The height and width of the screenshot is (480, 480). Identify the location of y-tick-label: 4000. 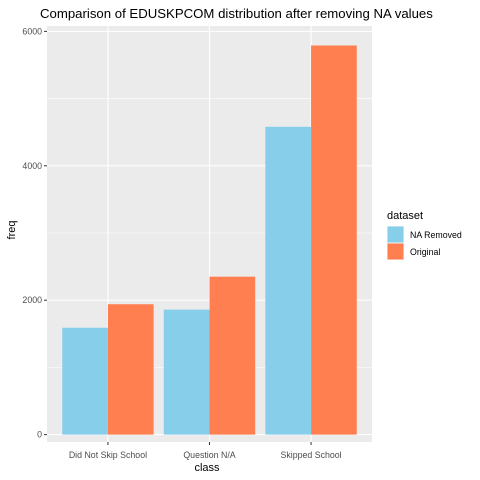
(32, 166).